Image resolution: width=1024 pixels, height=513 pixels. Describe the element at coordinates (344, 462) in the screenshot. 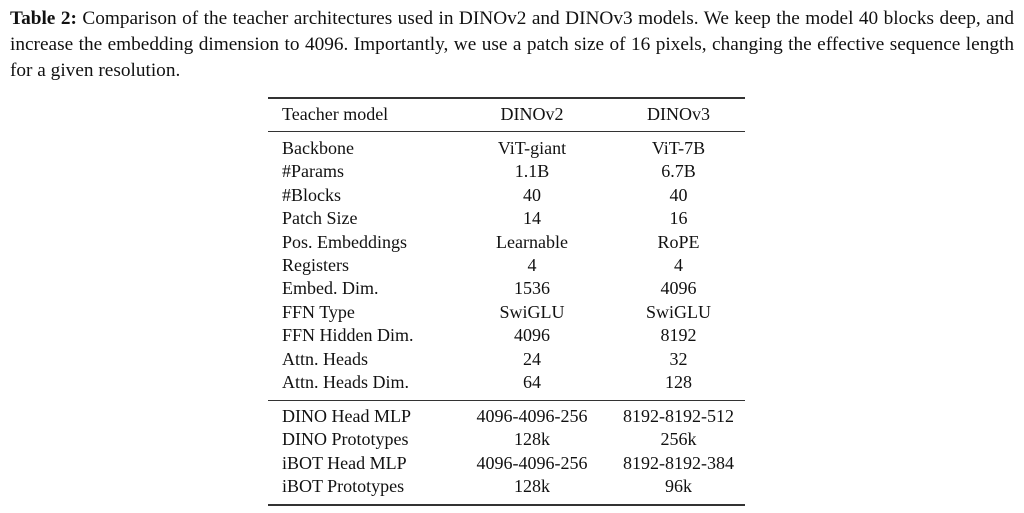

I see `row-label: iBOT Head MLP` at that location.